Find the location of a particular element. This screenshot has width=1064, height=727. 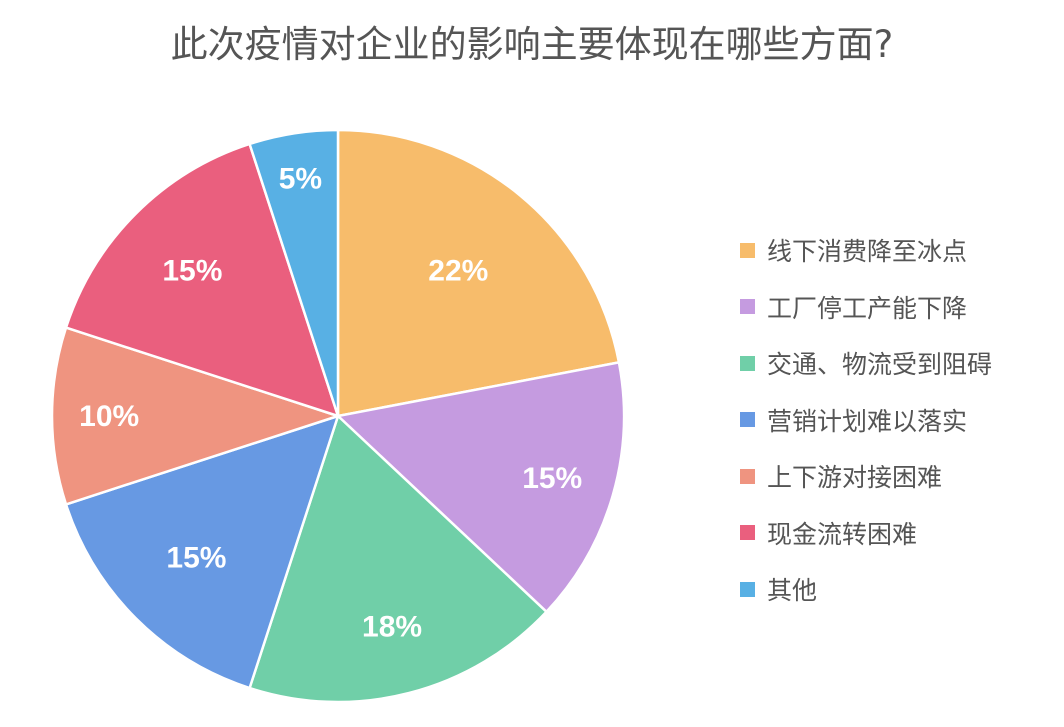

legend-item: 现金流转困难 is located at coordinates (866, 533).